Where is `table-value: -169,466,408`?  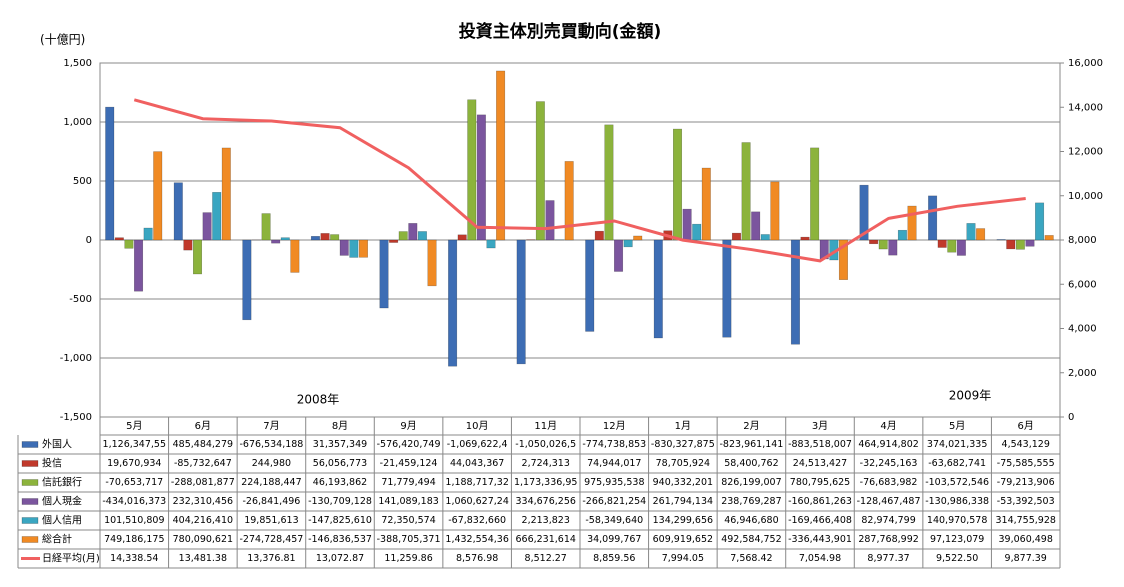
table-value: -169,466,408 is located at coordinates (820, 520).